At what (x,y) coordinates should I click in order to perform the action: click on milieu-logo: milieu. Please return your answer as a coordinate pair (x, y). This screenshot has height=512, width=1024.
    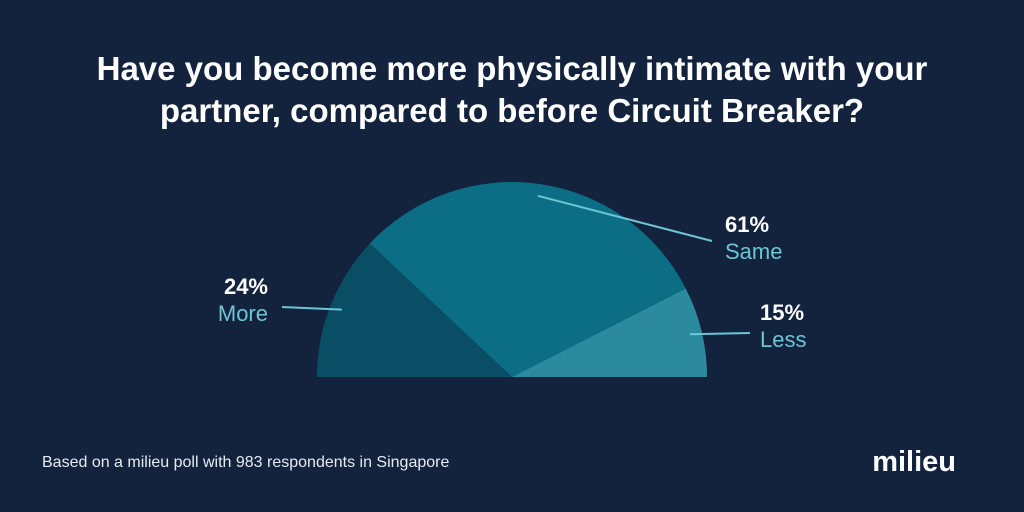
    Looking at the image, I should click on (914, 462).